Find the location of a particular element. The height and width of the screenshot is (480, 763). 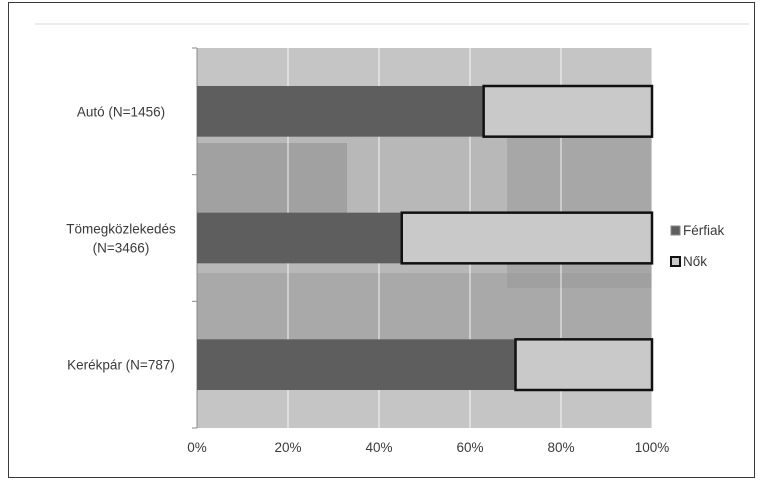

category-label: Autó (N=1456) is located at coordinates (121, 111).